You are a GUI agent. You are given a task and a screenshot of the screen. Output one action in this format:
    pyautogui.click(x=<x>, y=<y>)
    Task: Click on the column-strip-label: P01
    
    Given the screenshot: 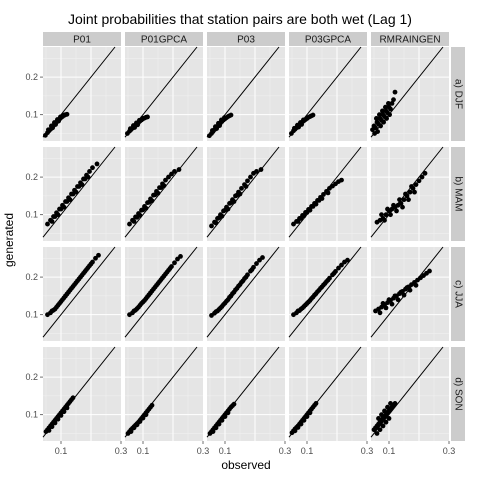 What is the action you would take?
    pyautogui.click(x=82, y=40)
    